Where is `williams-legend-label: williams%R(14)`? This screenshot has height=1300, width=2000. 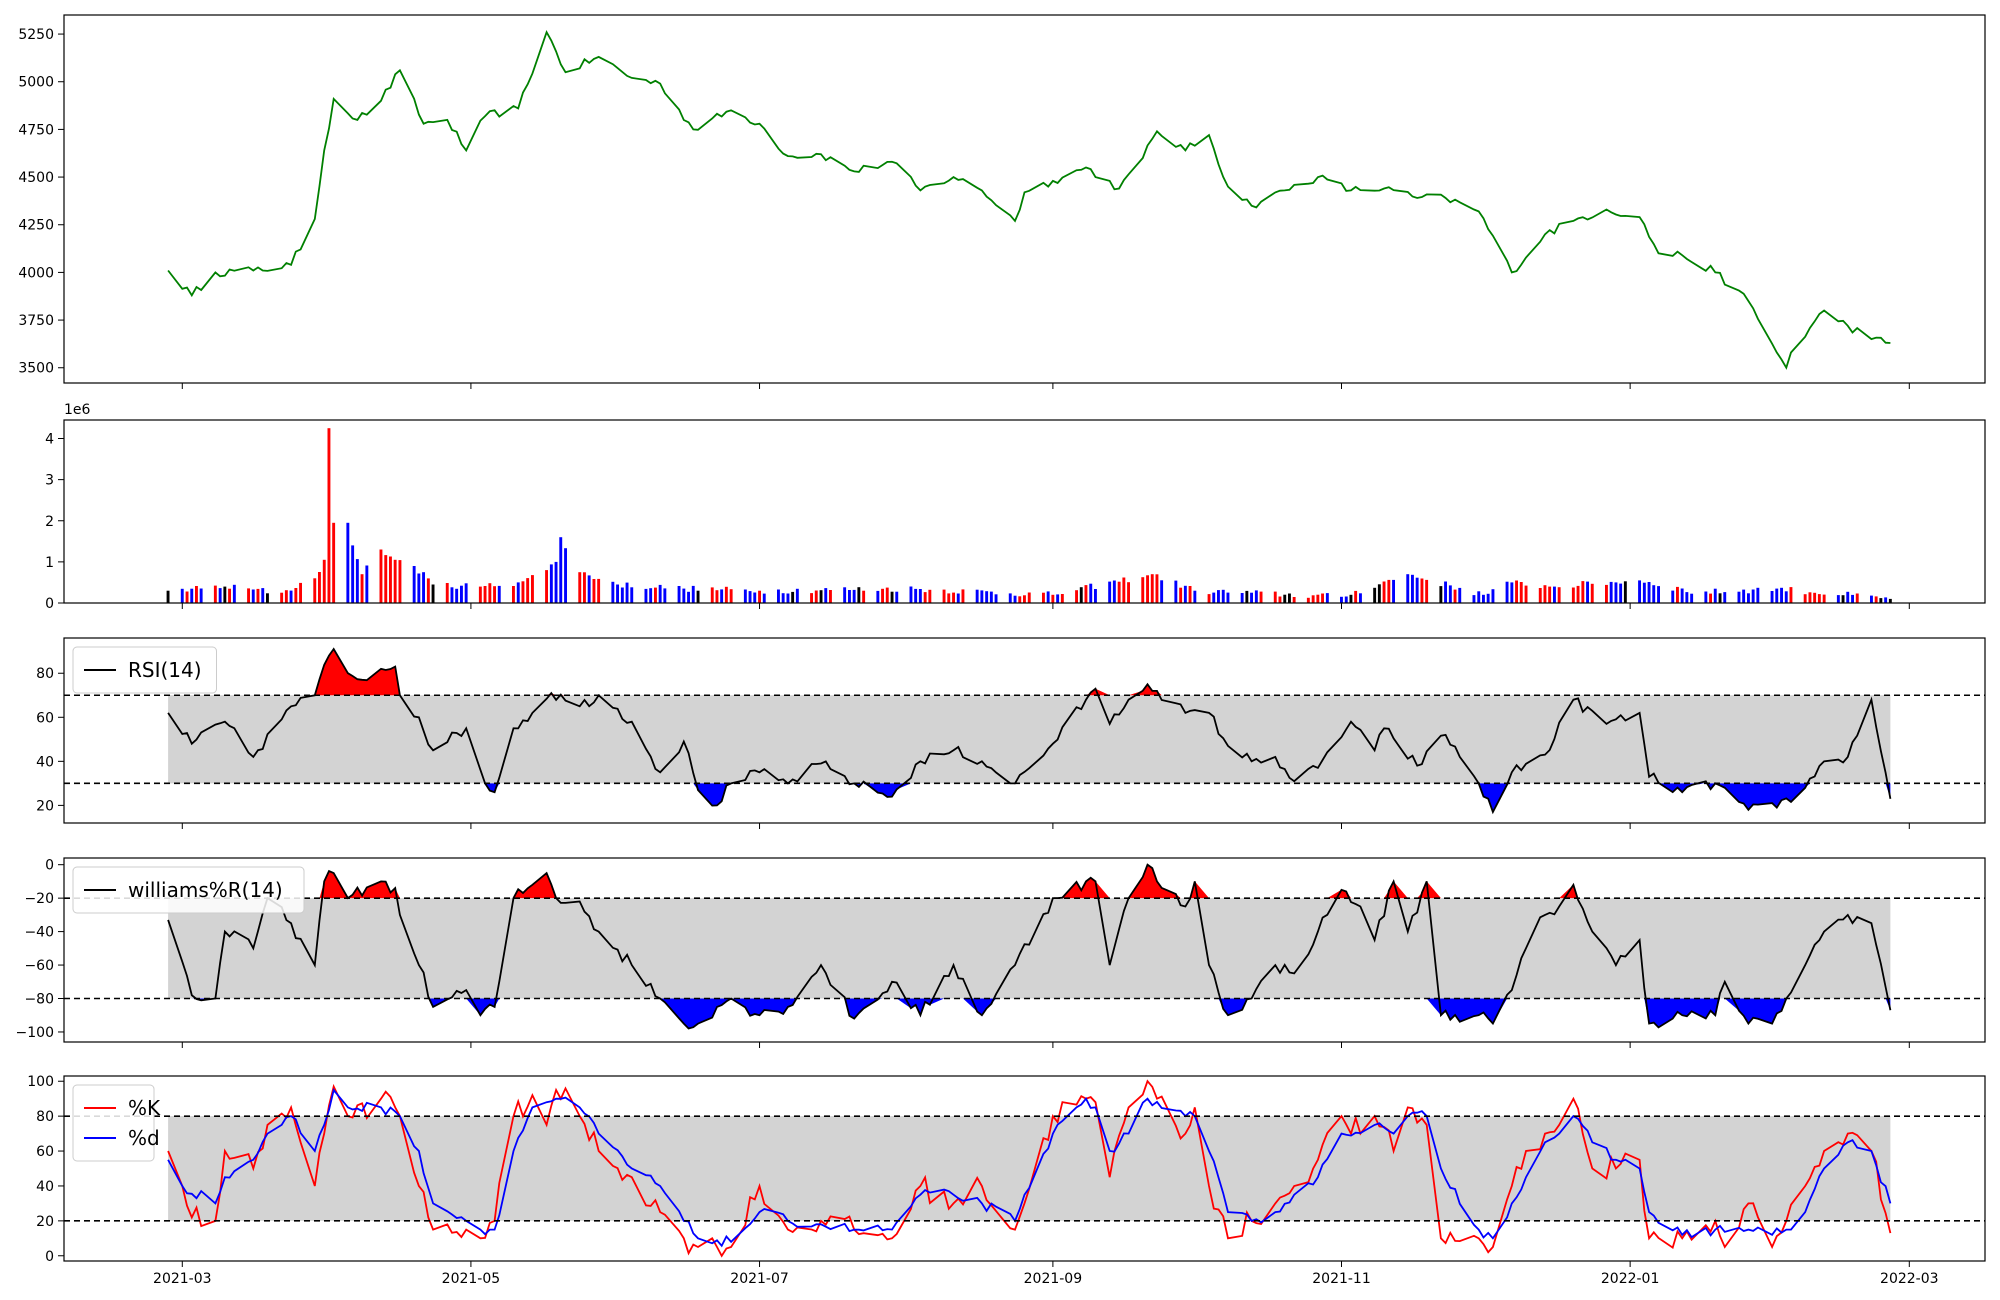 williams-legend-label: williams%R(14) is located at coordinates (205, 890).